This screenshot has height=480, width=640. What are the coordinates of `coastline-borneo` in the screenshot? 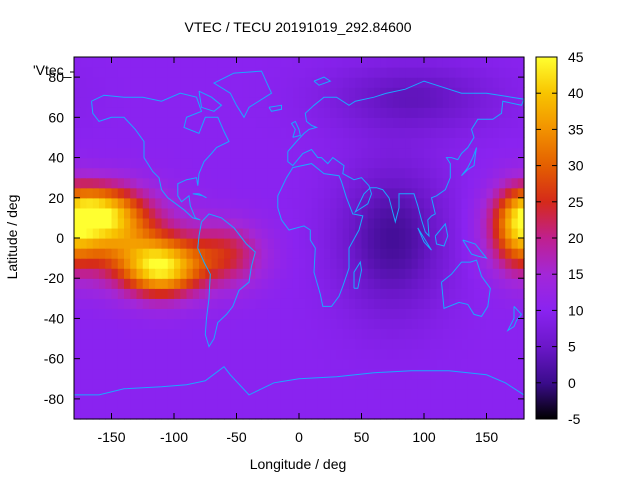 It's located at (441, 234).